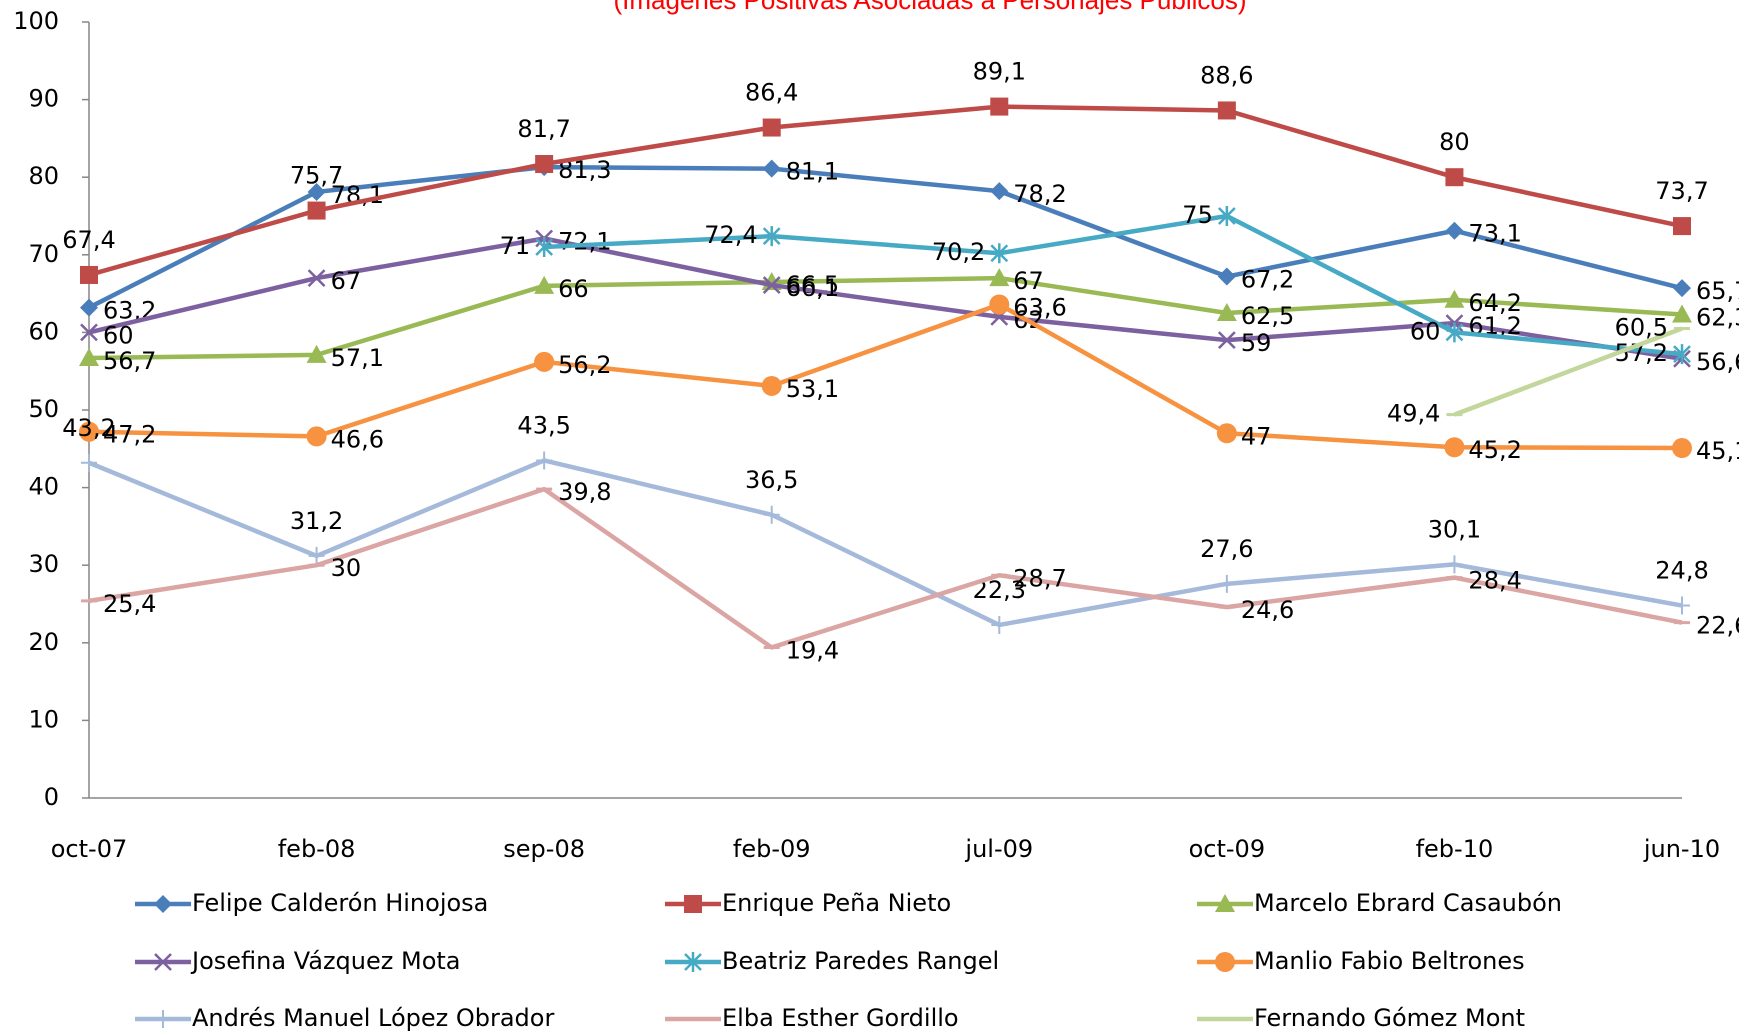 The width and height of the screenshot is (1739, 1034). Describe the element at coordinates (1226, 75) in the screenshot. I see `data-label: 88,6` at that location.